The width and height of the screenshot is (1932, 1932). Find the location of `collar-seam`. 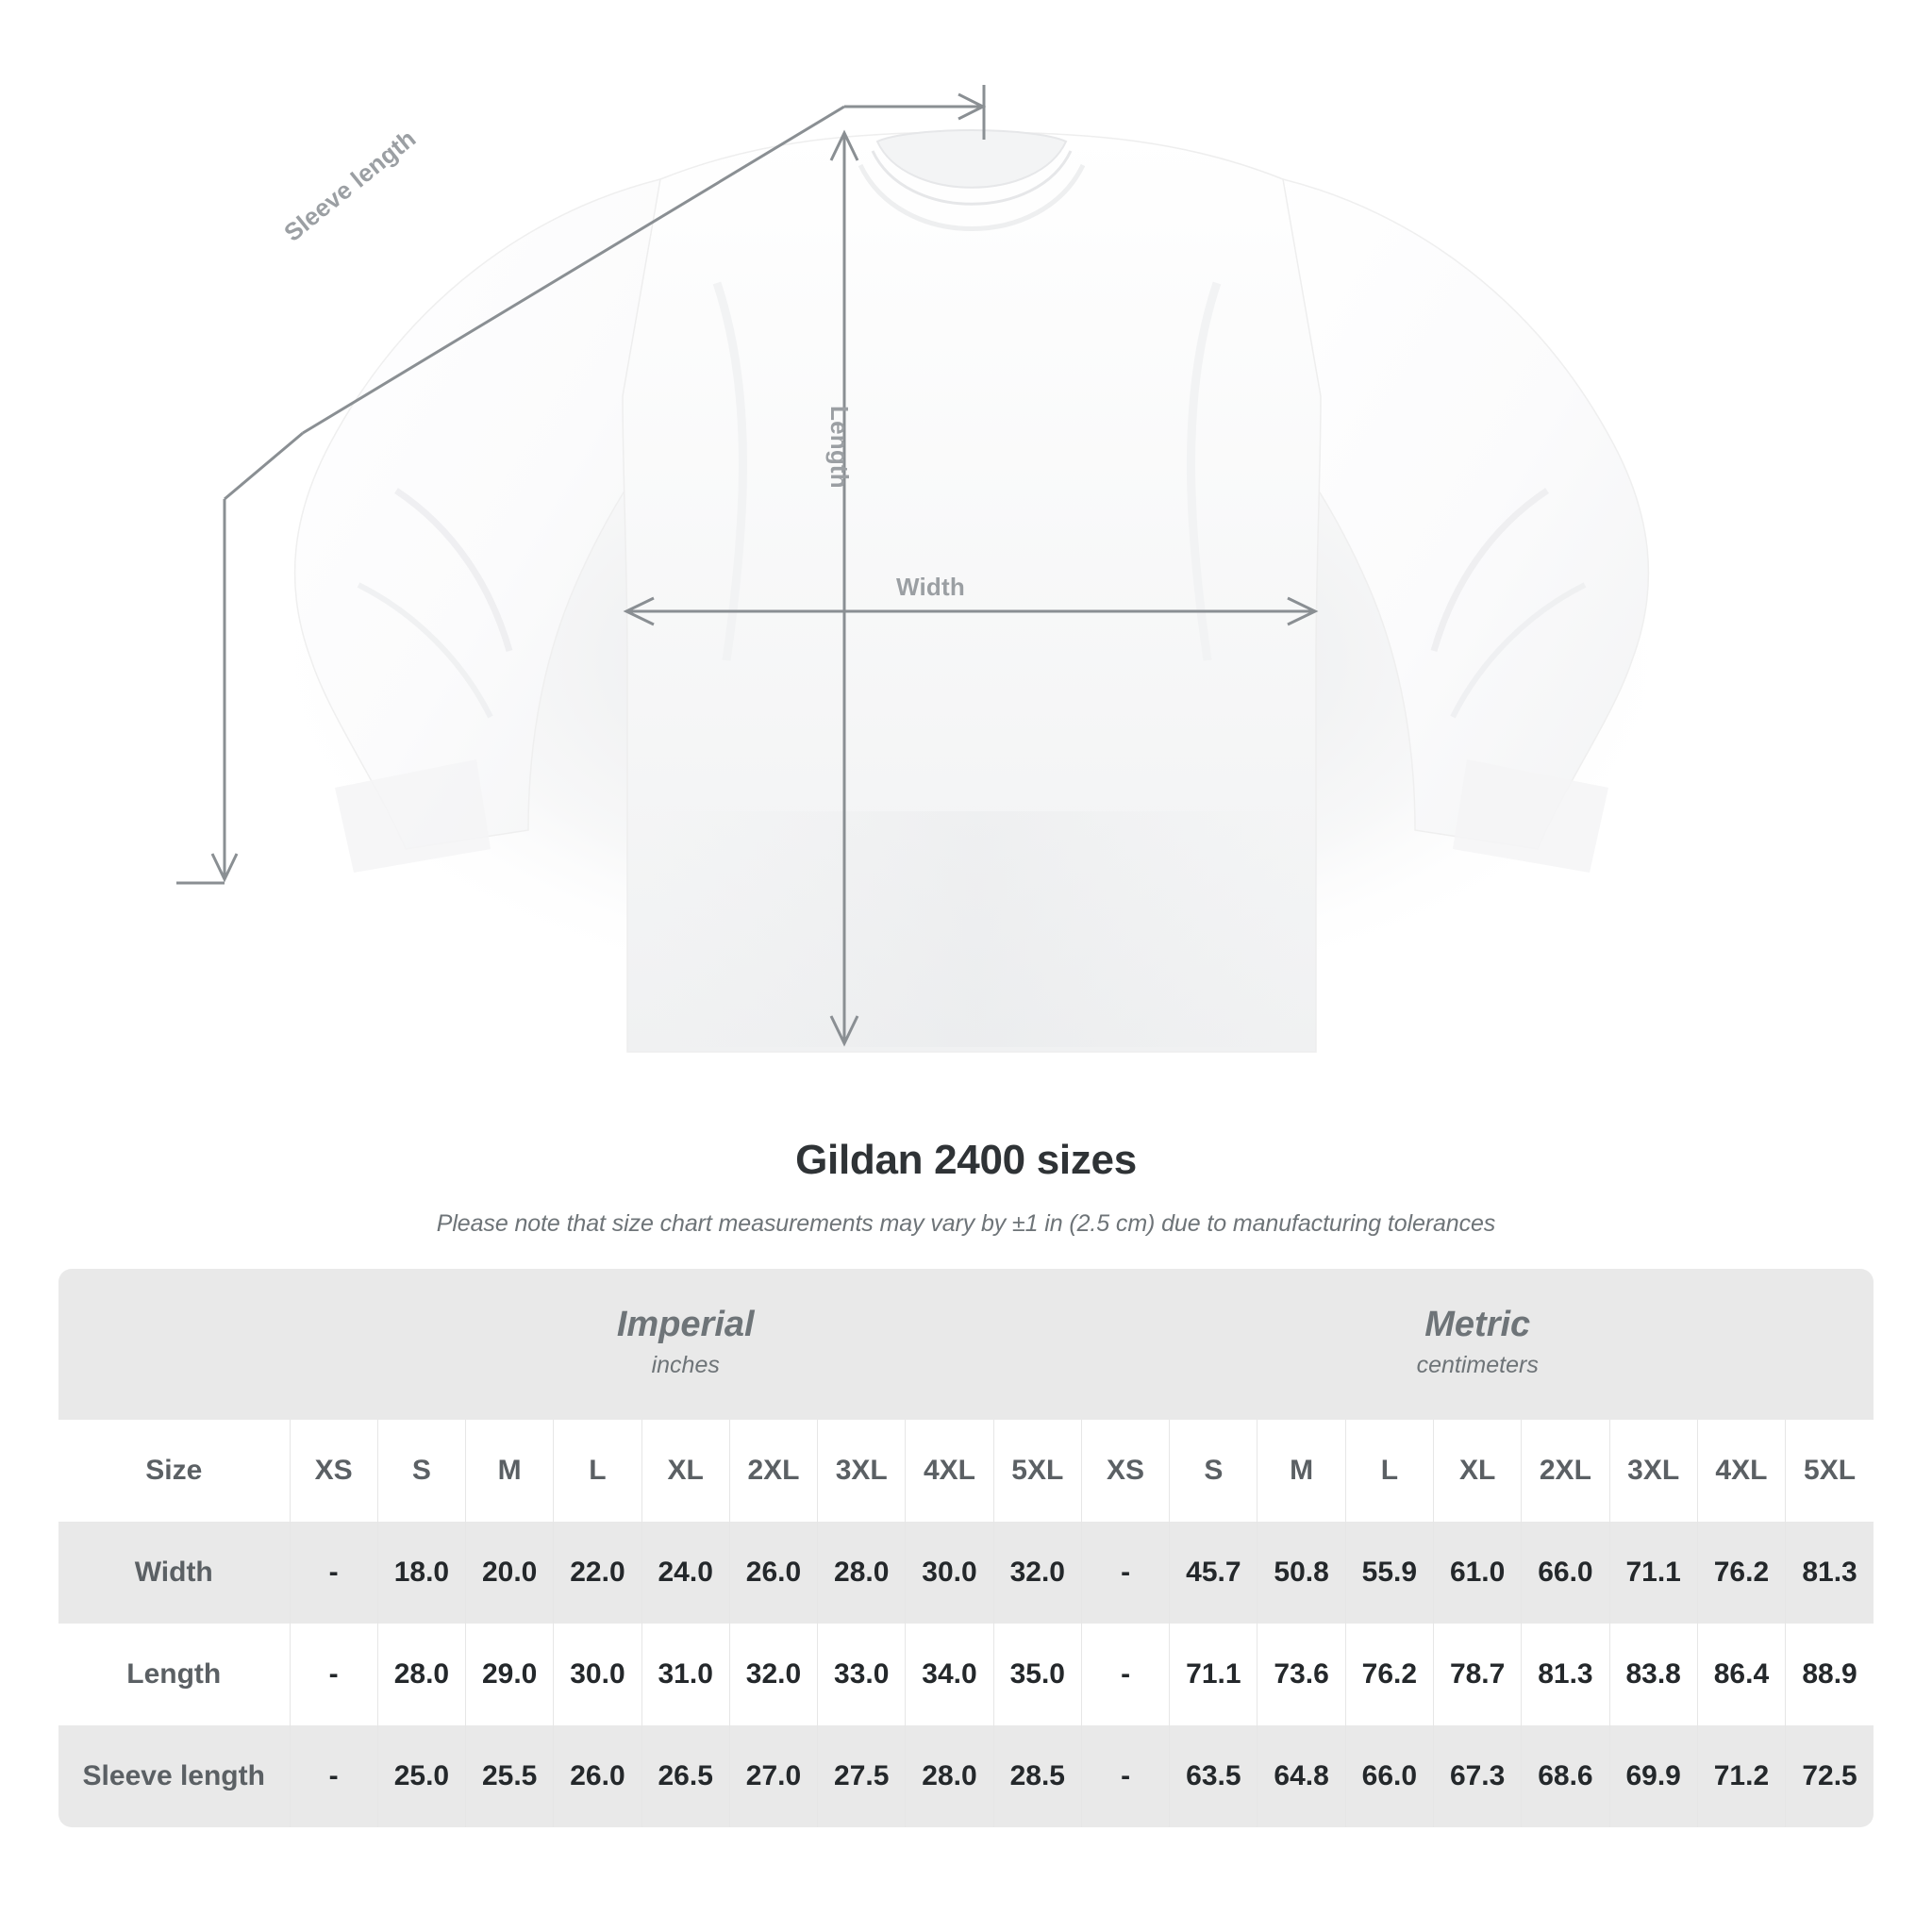

collar-seam is located at coordinates (972, 178).